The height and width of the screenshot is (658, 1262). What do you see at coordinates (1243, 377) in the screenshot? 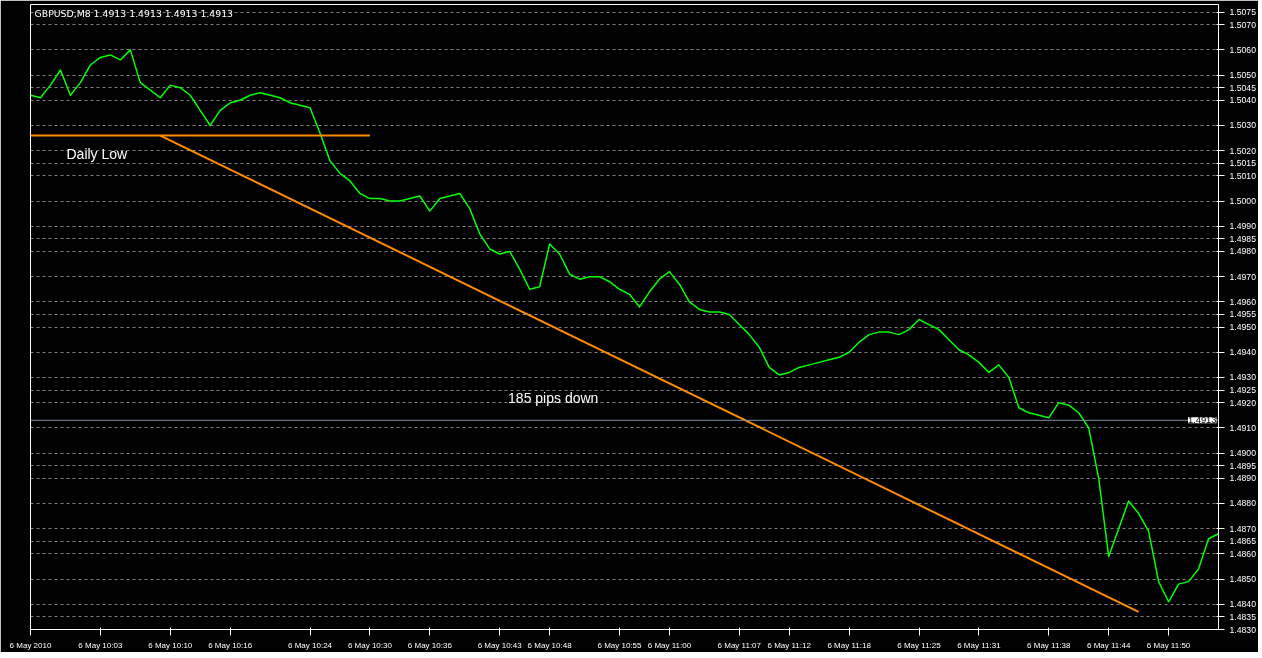
I see `y-tick-label: 1.4930` at bounding box center [1243, 377].